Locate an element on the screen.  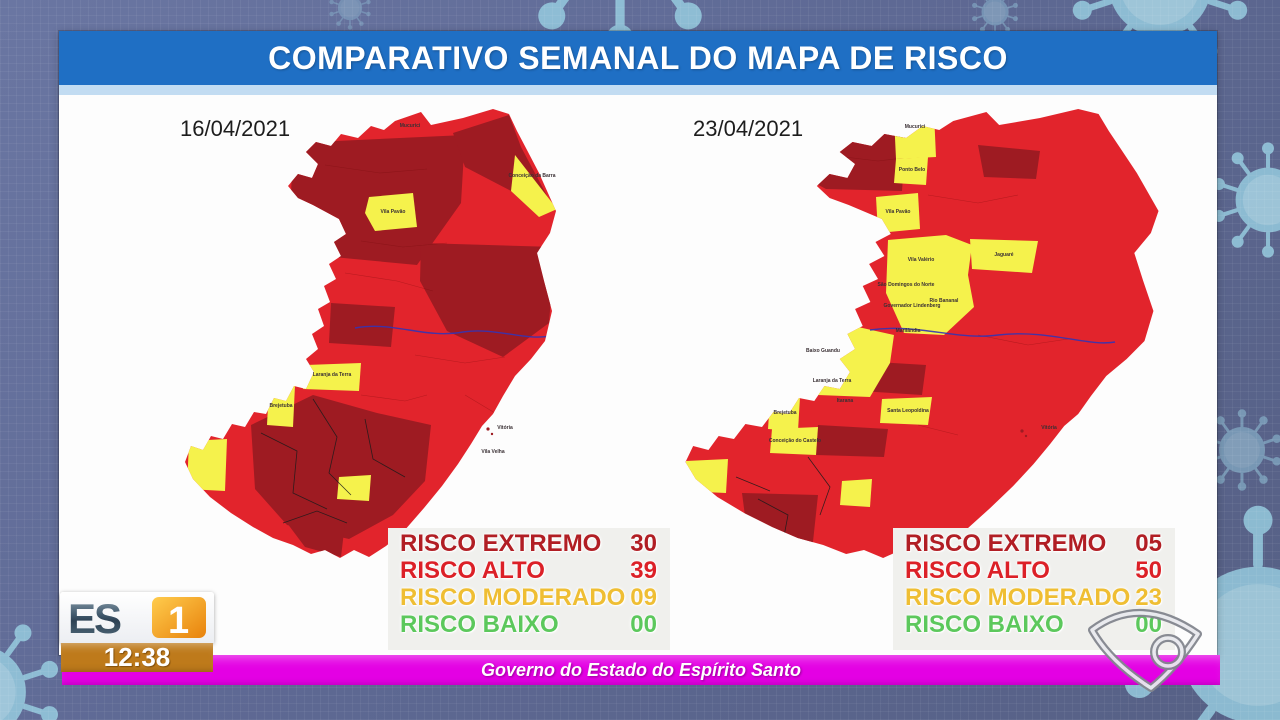
page-title: COMPARATIVO SEMANAL DO MAPA DE RISCO is located at coordinates (638, 58).